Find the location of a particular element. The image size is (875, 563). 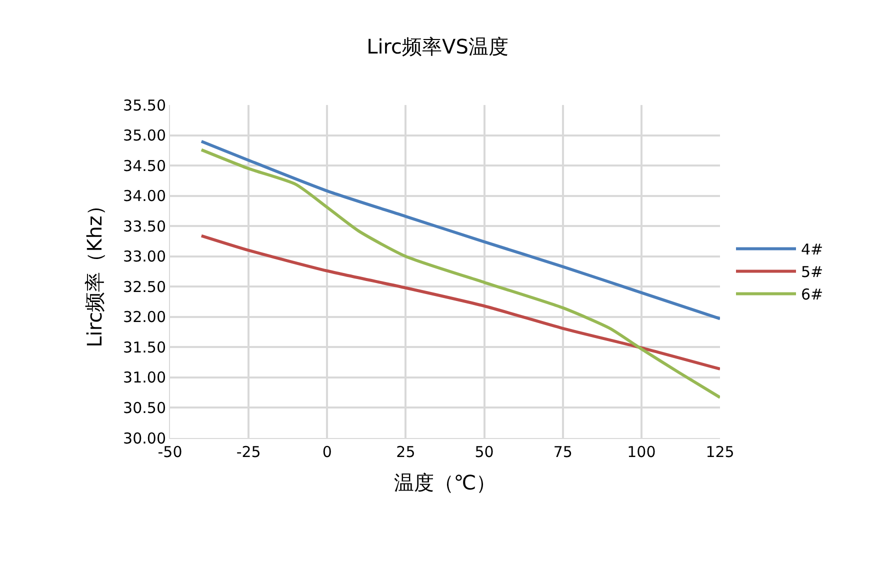

y-tick-label: 32.00 is located at coordinates (144, 317).